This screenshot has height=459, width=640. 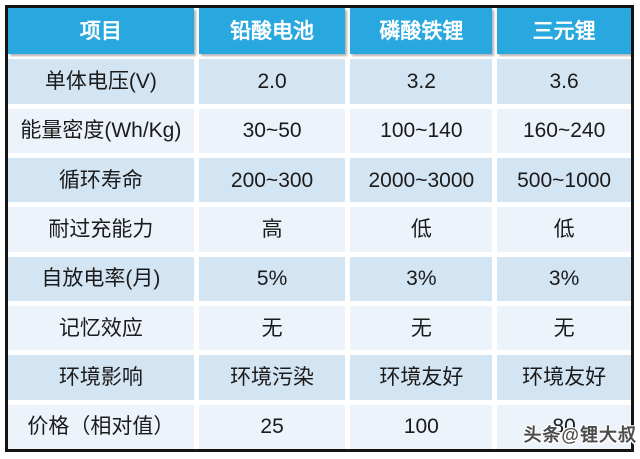 What do you see at coordinates (272, 377) in the screenshot?
I see `value-cell: 环境污染` at bounding box center [272, 377].